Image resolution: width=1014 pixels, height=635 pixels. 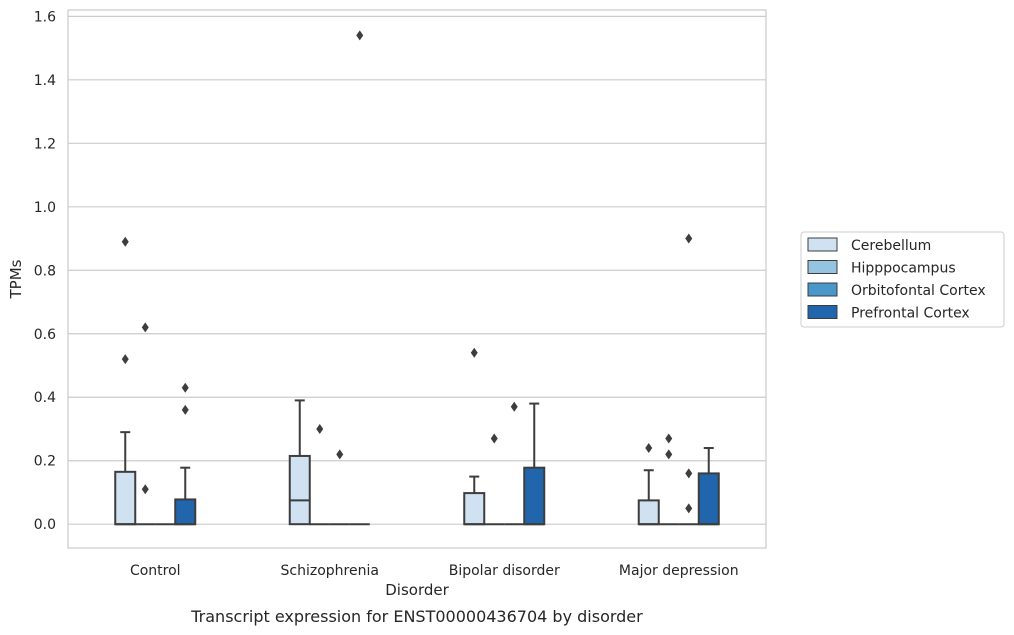 I want to click on y-tick-labels: 0.0 0.2 0.4 0.6 0.8 1.0 1.2 1.4 1.6, so click(x=45, y=271).